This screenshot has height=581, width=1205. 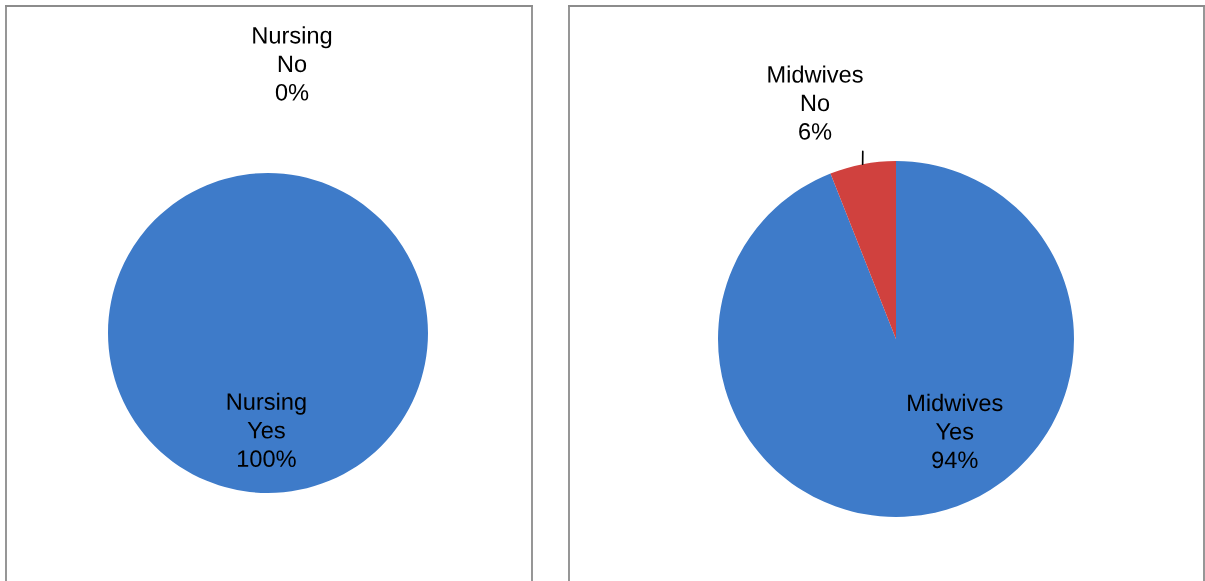 I want to click on text: Midwives, so click(x=815, y=74).